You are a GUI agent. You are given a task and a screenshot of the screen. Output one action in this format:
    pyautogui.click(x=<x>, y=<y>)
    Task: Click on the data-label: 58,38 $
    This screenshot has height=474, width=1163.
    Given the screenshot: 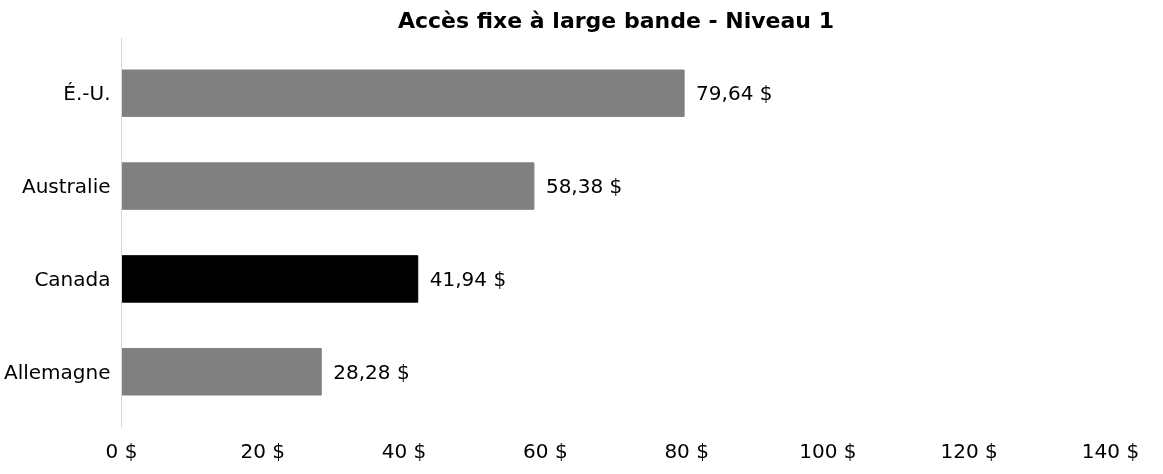 What is the action you would take?
    pyautogui.click(x=584, y=186)
    